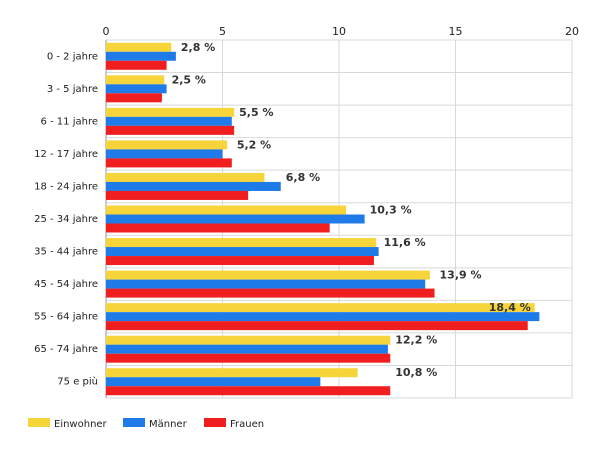 The width and height of the screenshot is (600, 450). I want to click on x-tick-label: 10, so click(339, 31).